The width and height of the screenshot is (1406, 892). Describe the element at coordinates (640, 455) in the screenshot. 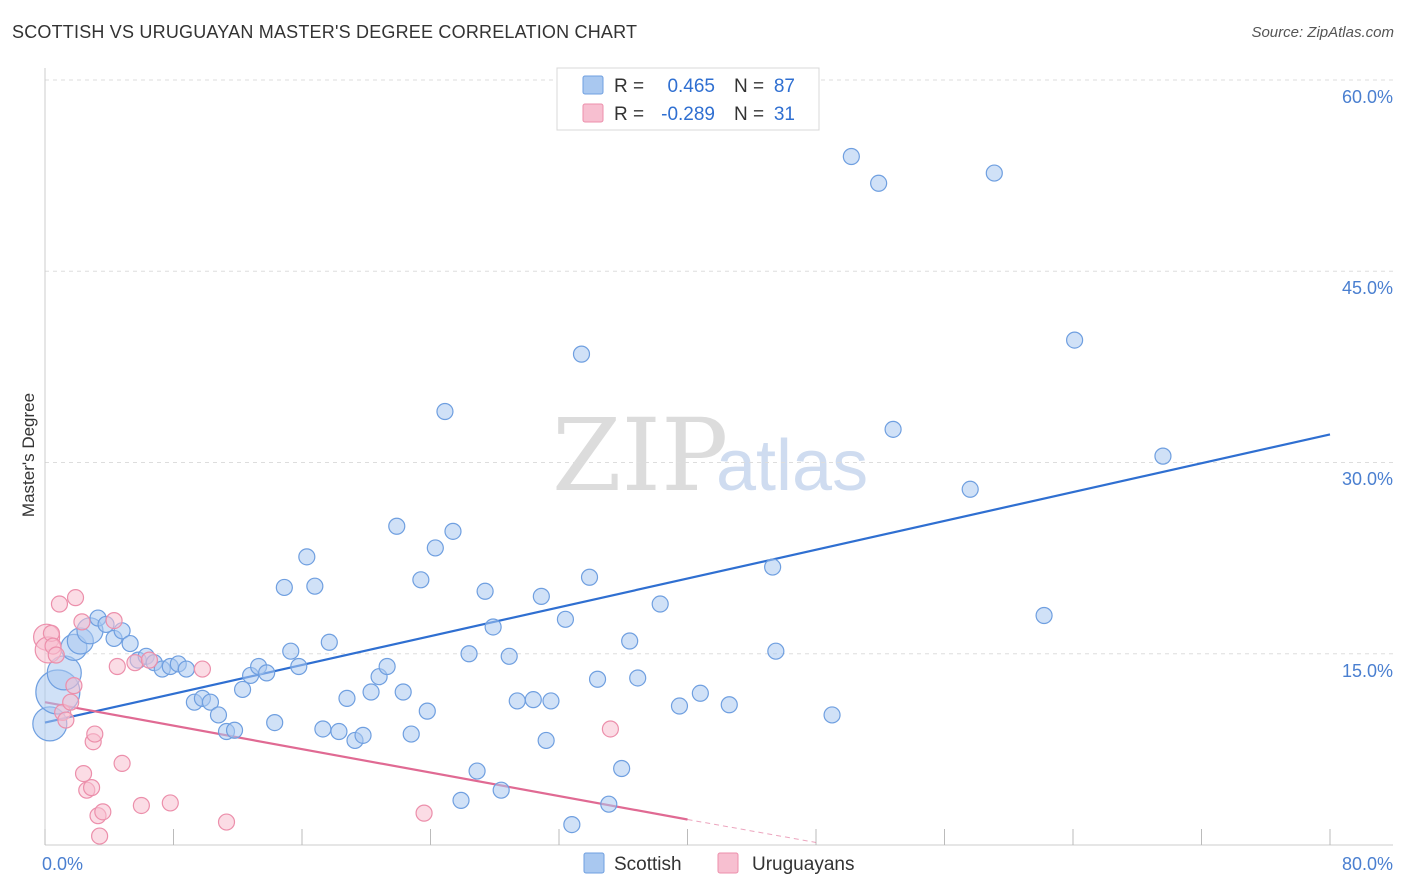

I see `watermark-zip: ZIP` at that location.